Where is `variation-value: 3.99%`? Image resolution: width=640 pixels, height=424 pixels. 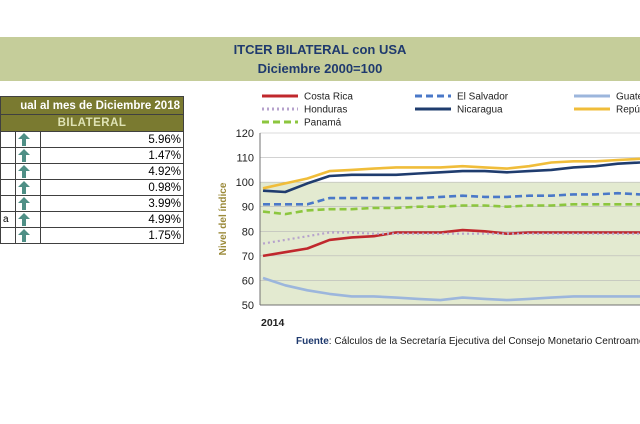 variation-value: 3.99% is located at coordinates (112, 203).